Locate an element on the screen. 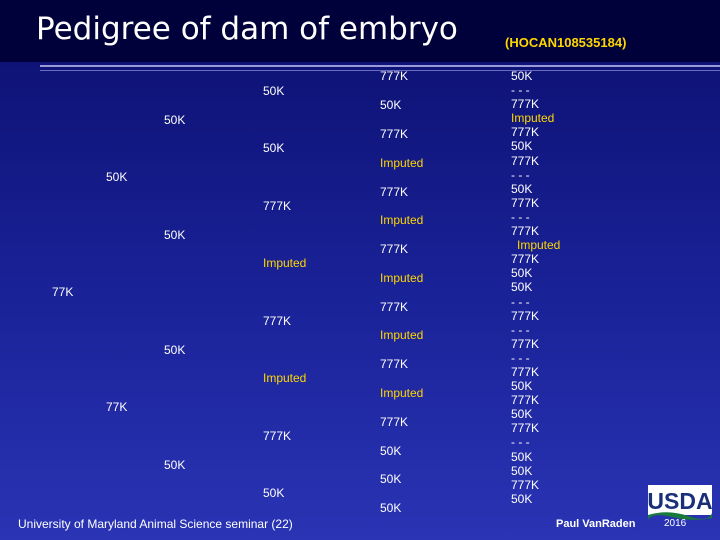 This screenshot has height=540, width=720. title-bar is located at coordinates (360, 31).